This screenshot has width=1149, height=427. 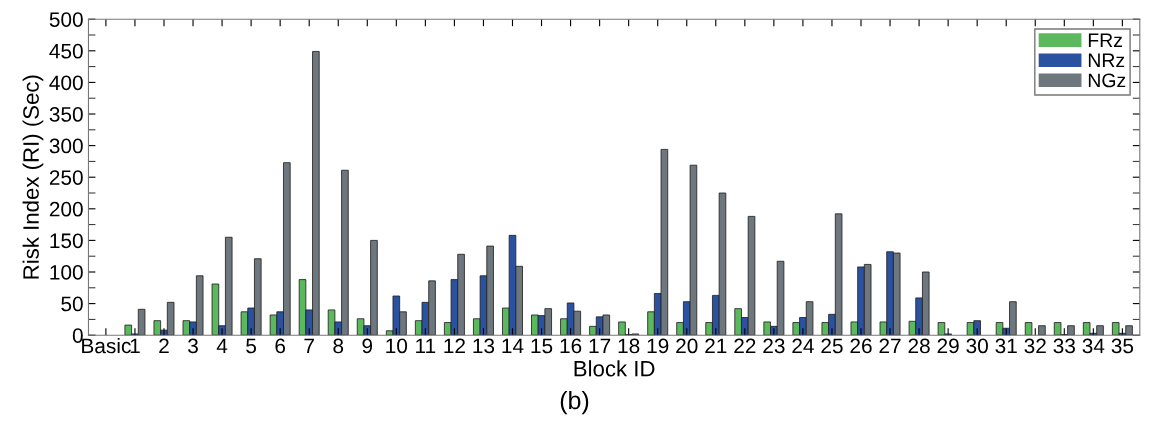 I want to click on legend-label: NGz, so click(x=1107, y=80).